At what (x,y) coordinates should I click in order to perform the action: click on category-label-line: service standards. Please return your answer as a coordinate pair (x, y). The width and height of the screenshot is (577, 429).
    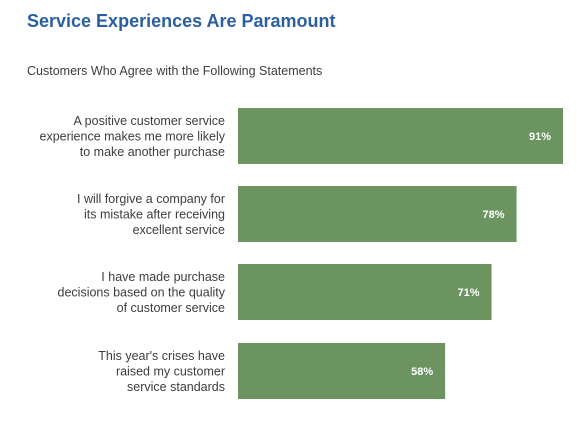
    Looking at the image, I should click on (176, 387).